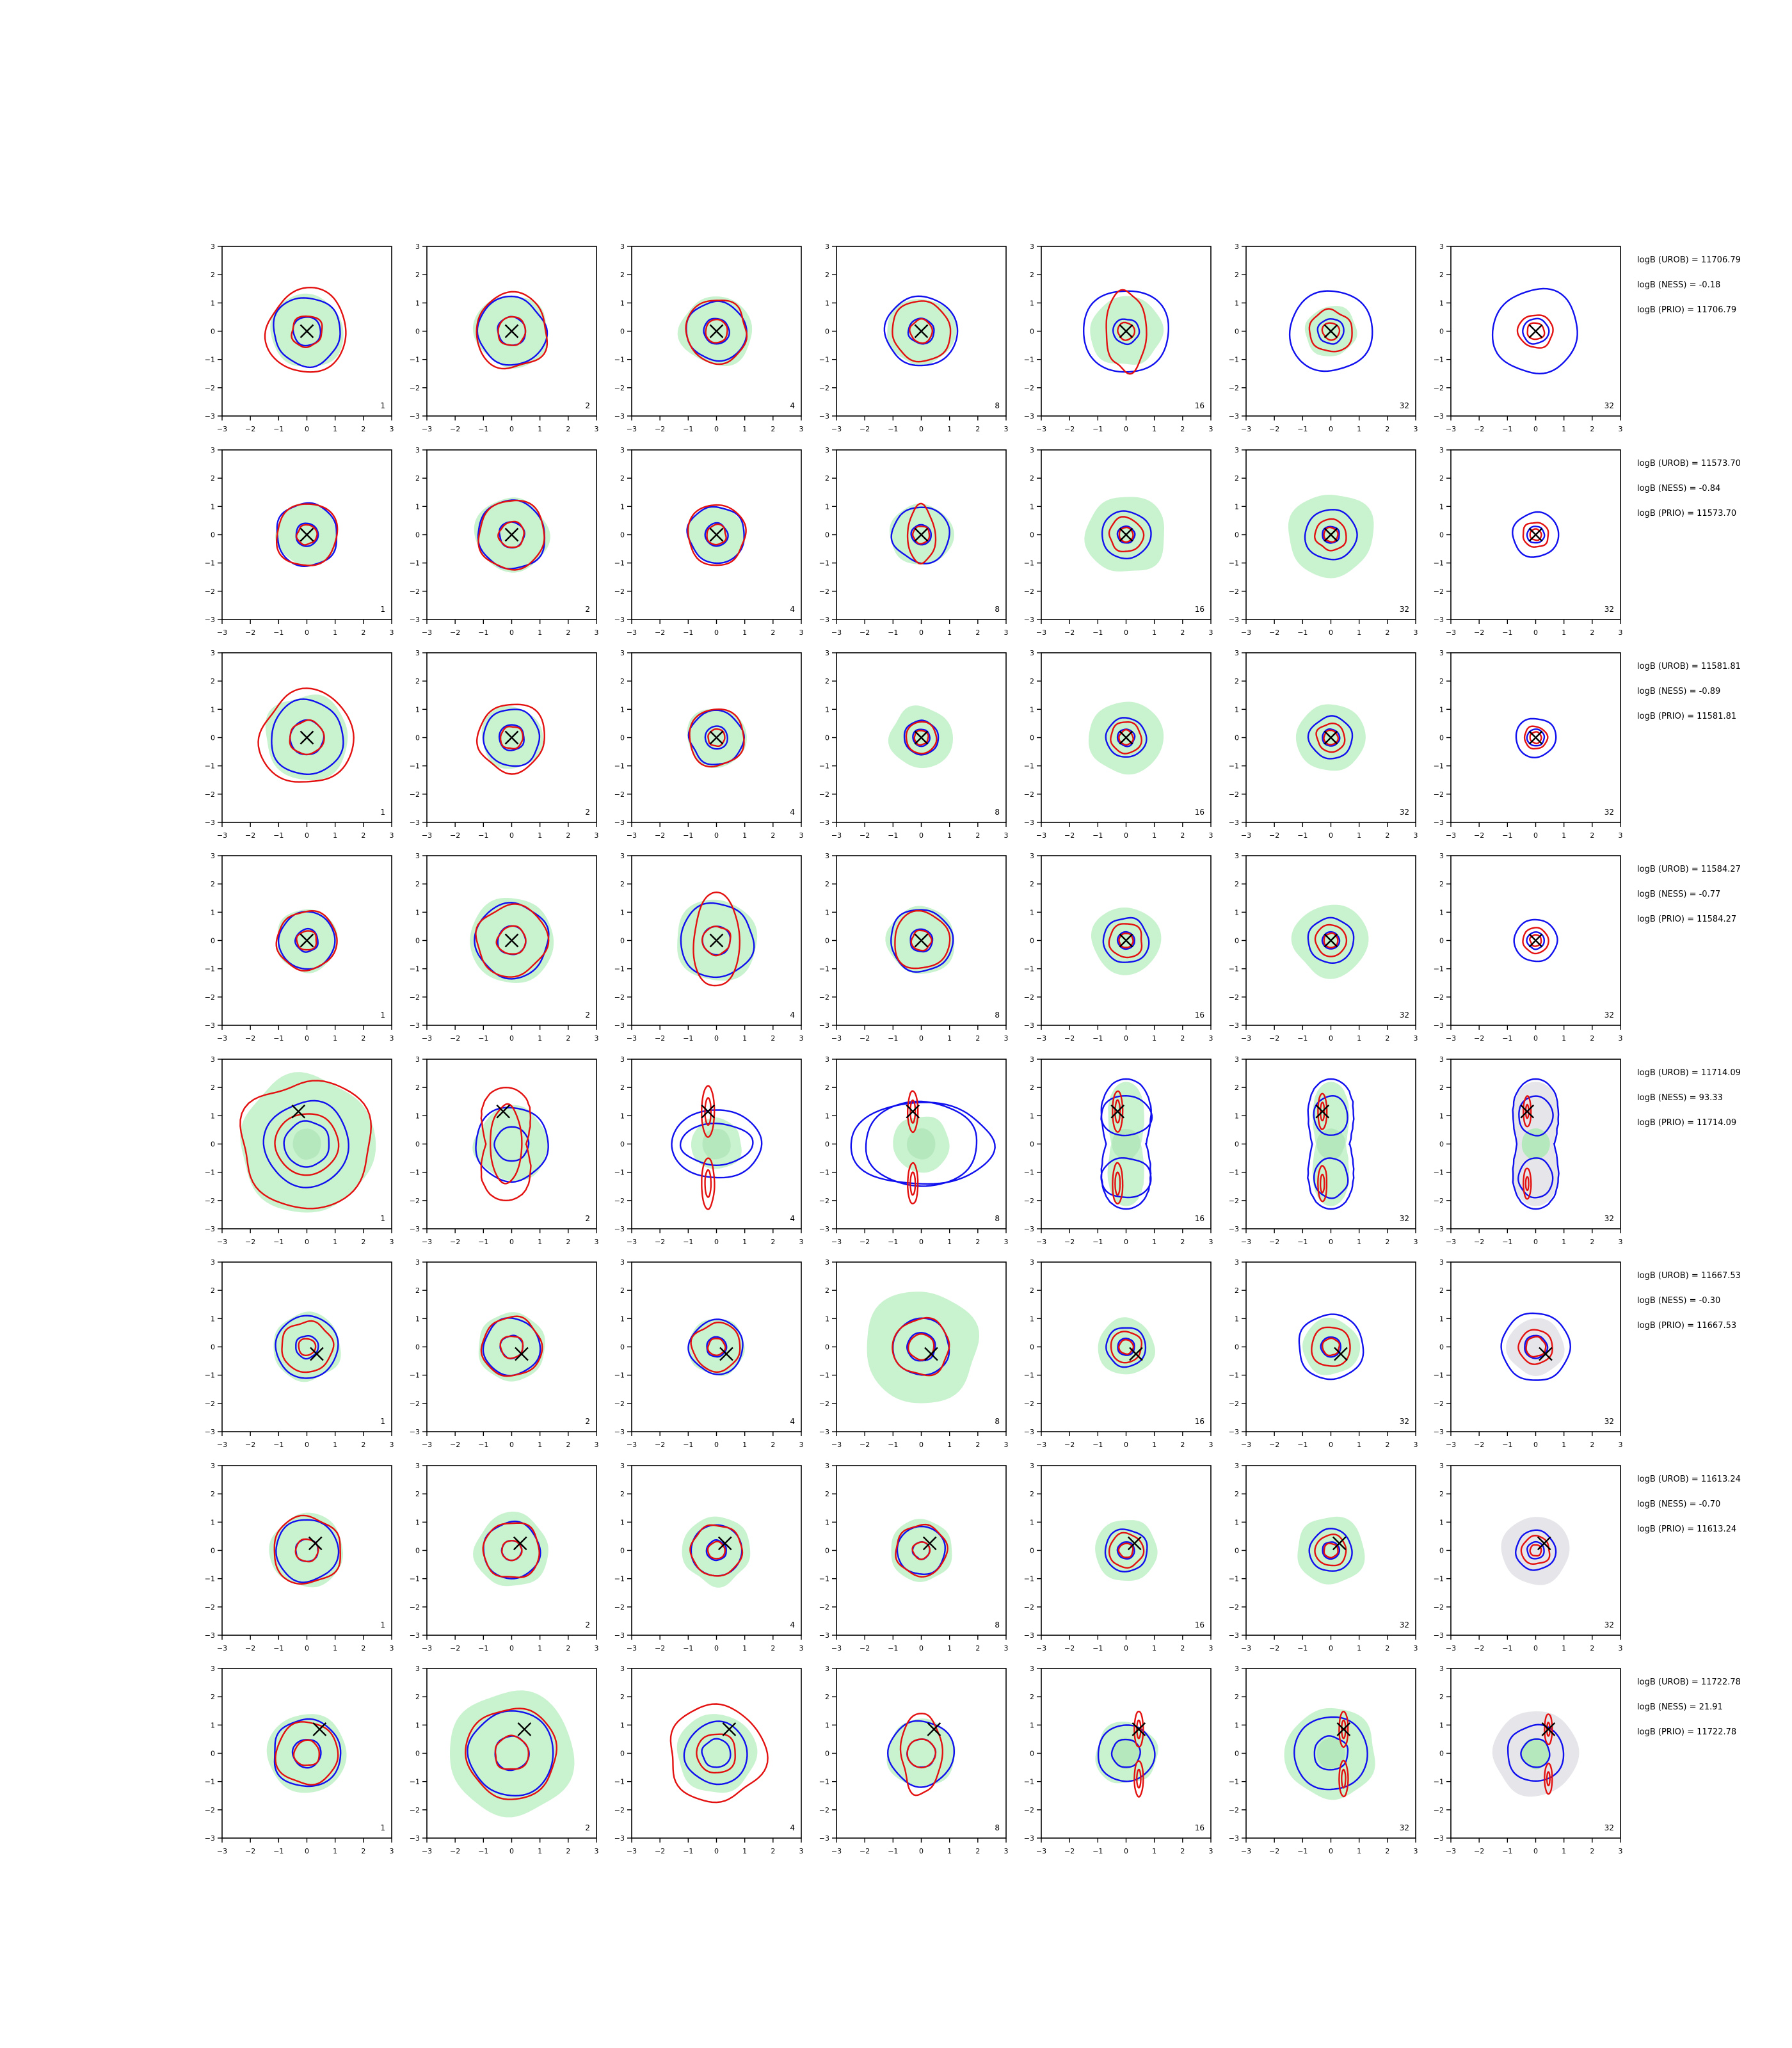 Image resolution: width=1792 pixels, height=2048 pixels. Describe the element at coordinates (382, 1015) in the screenshot. I see `panel-corner-label: 1` at that location.